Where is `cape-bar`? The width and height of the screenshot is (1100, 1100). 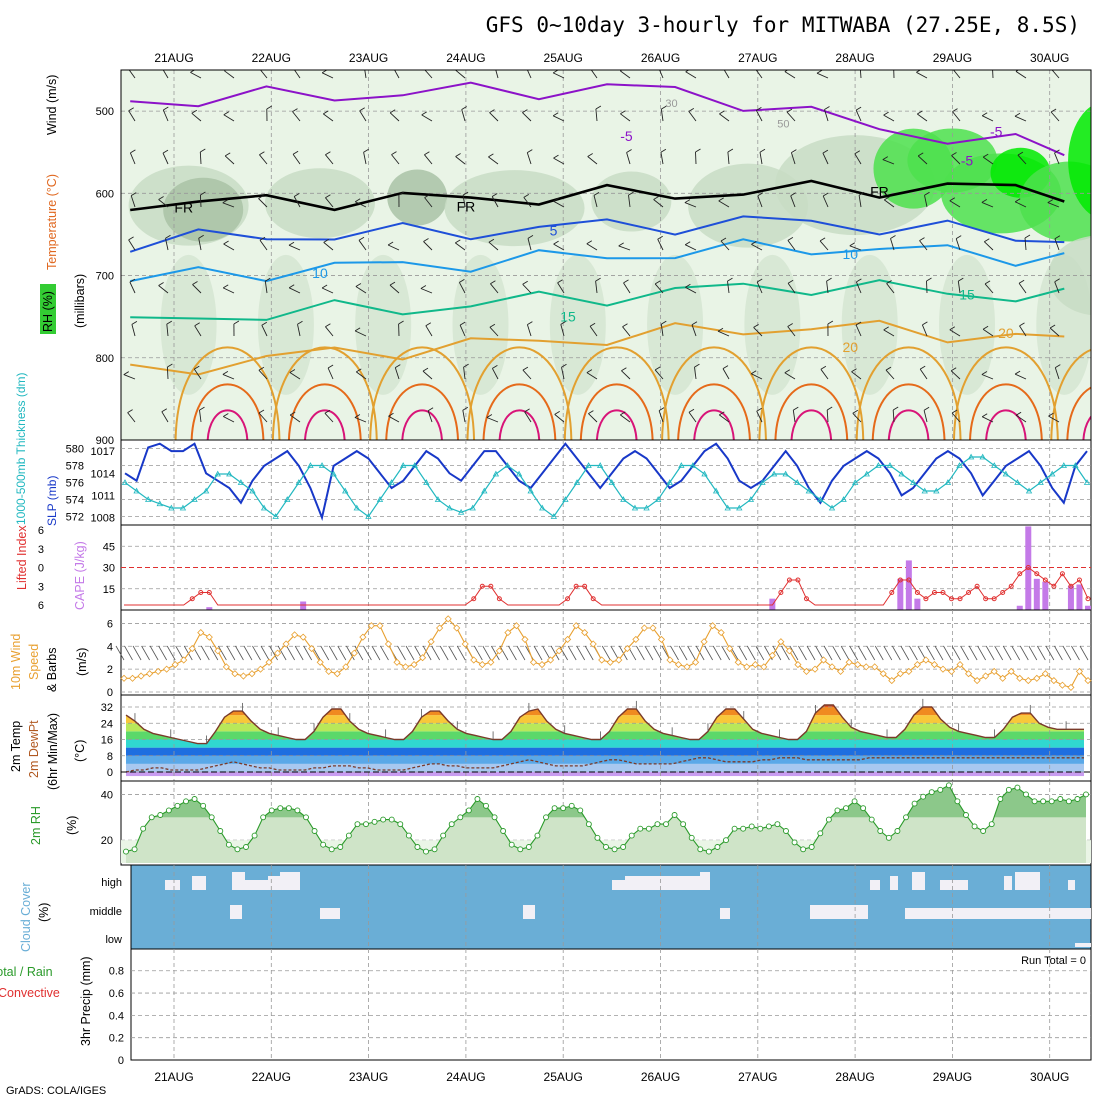
cape-bar is located at coordinates (1088, 607).